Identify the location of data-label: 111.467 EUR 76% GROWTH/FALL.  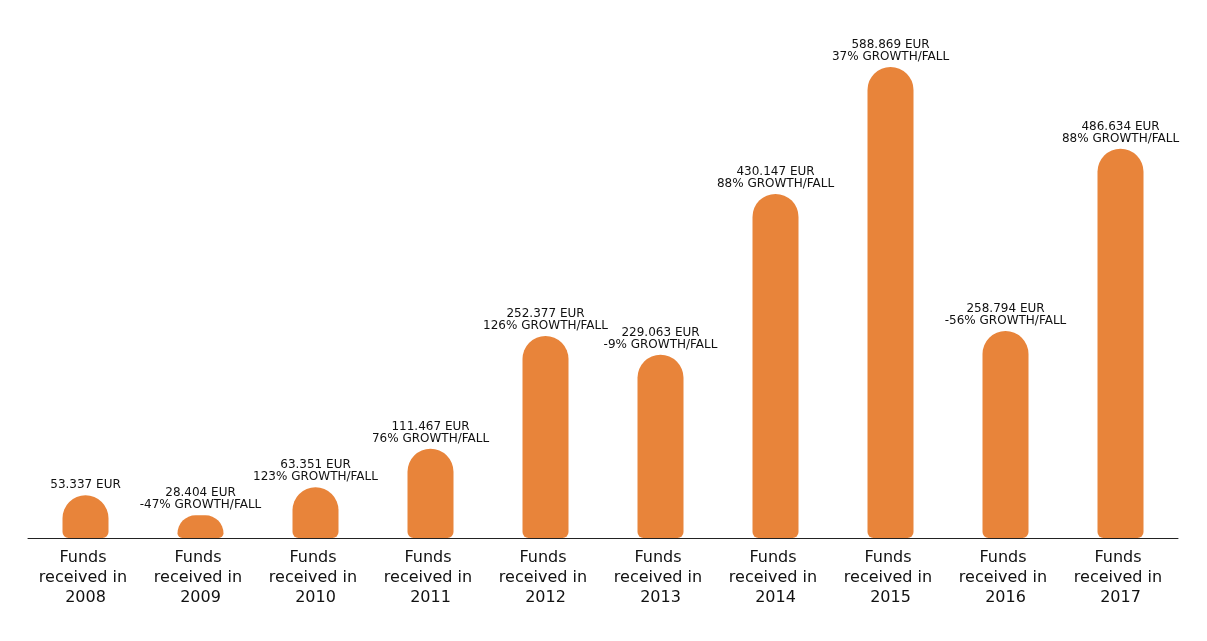
(430, 431).